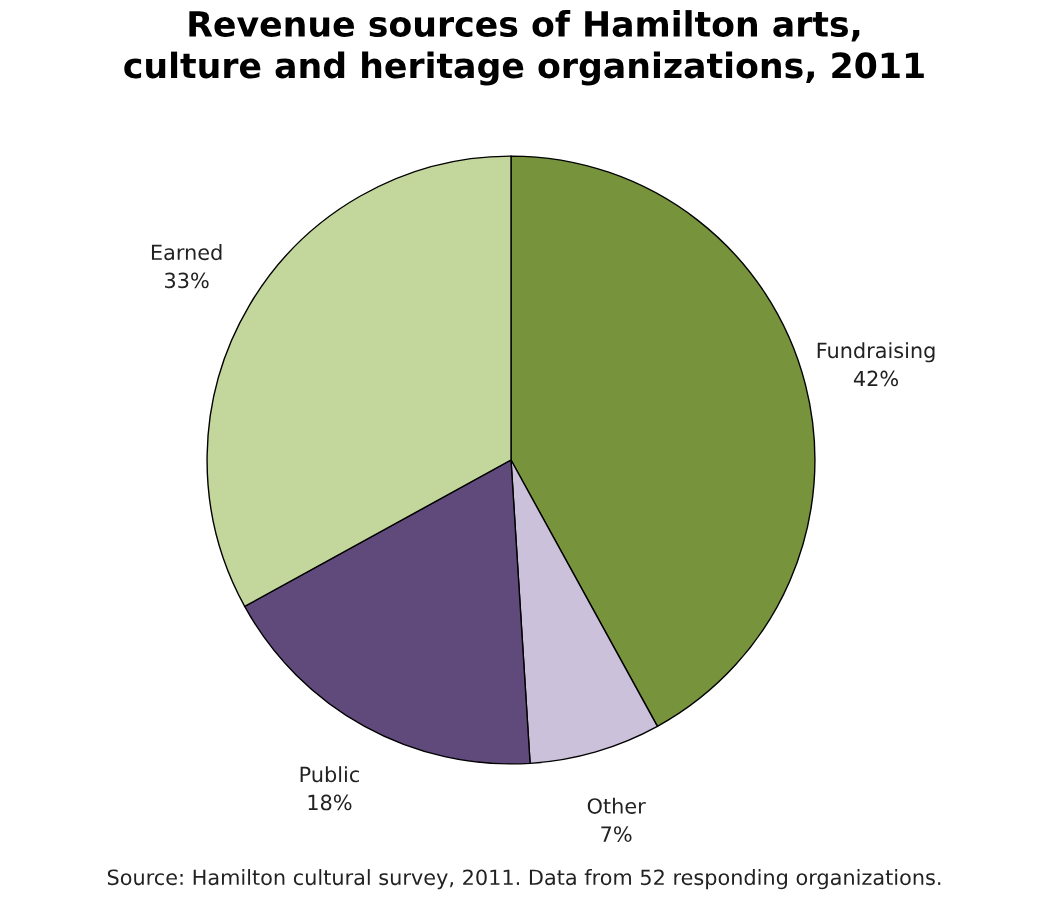 Image resolution: width=1049 pixels, height=900 pixels. I want to click on slice-label: Other, so click(616, 805).